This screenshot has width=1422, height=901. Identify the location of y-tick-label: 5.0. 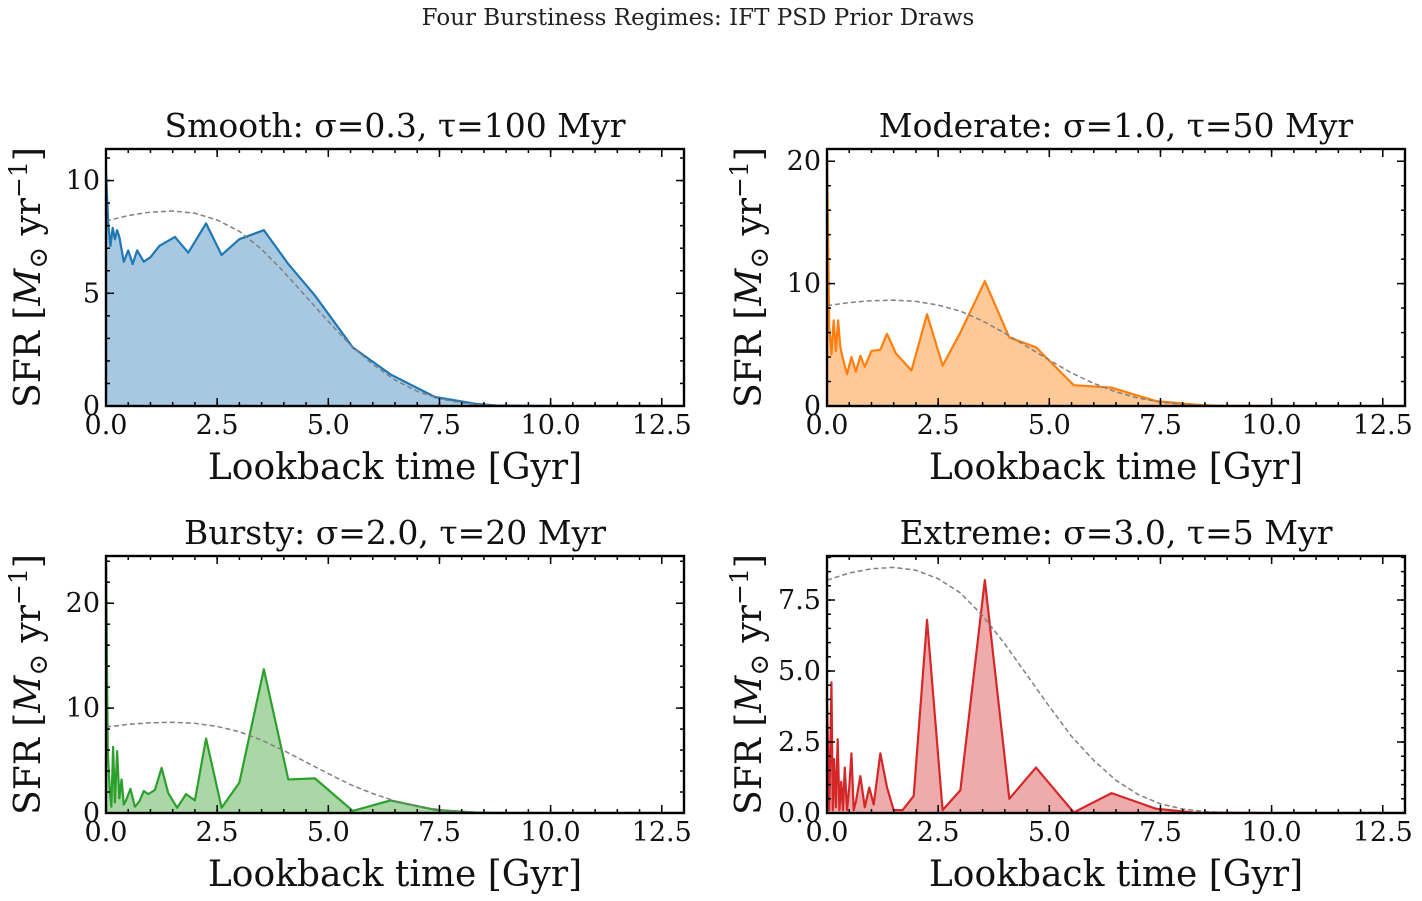
(799, 671).